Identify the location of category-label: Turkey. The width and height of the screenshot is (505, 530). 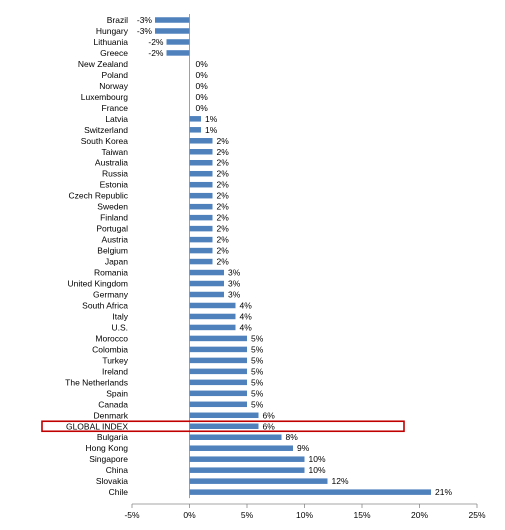
(115, 360).